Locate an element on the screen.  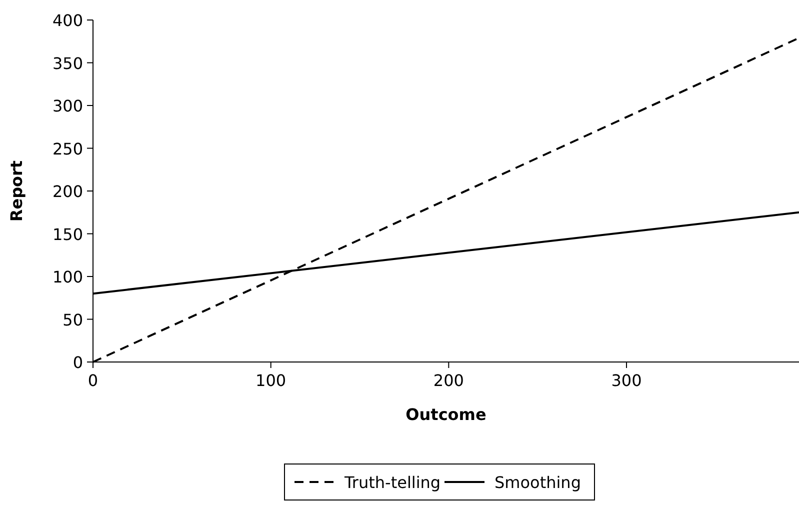
x-tick-label: 300 is located at coordinates (626, 380).